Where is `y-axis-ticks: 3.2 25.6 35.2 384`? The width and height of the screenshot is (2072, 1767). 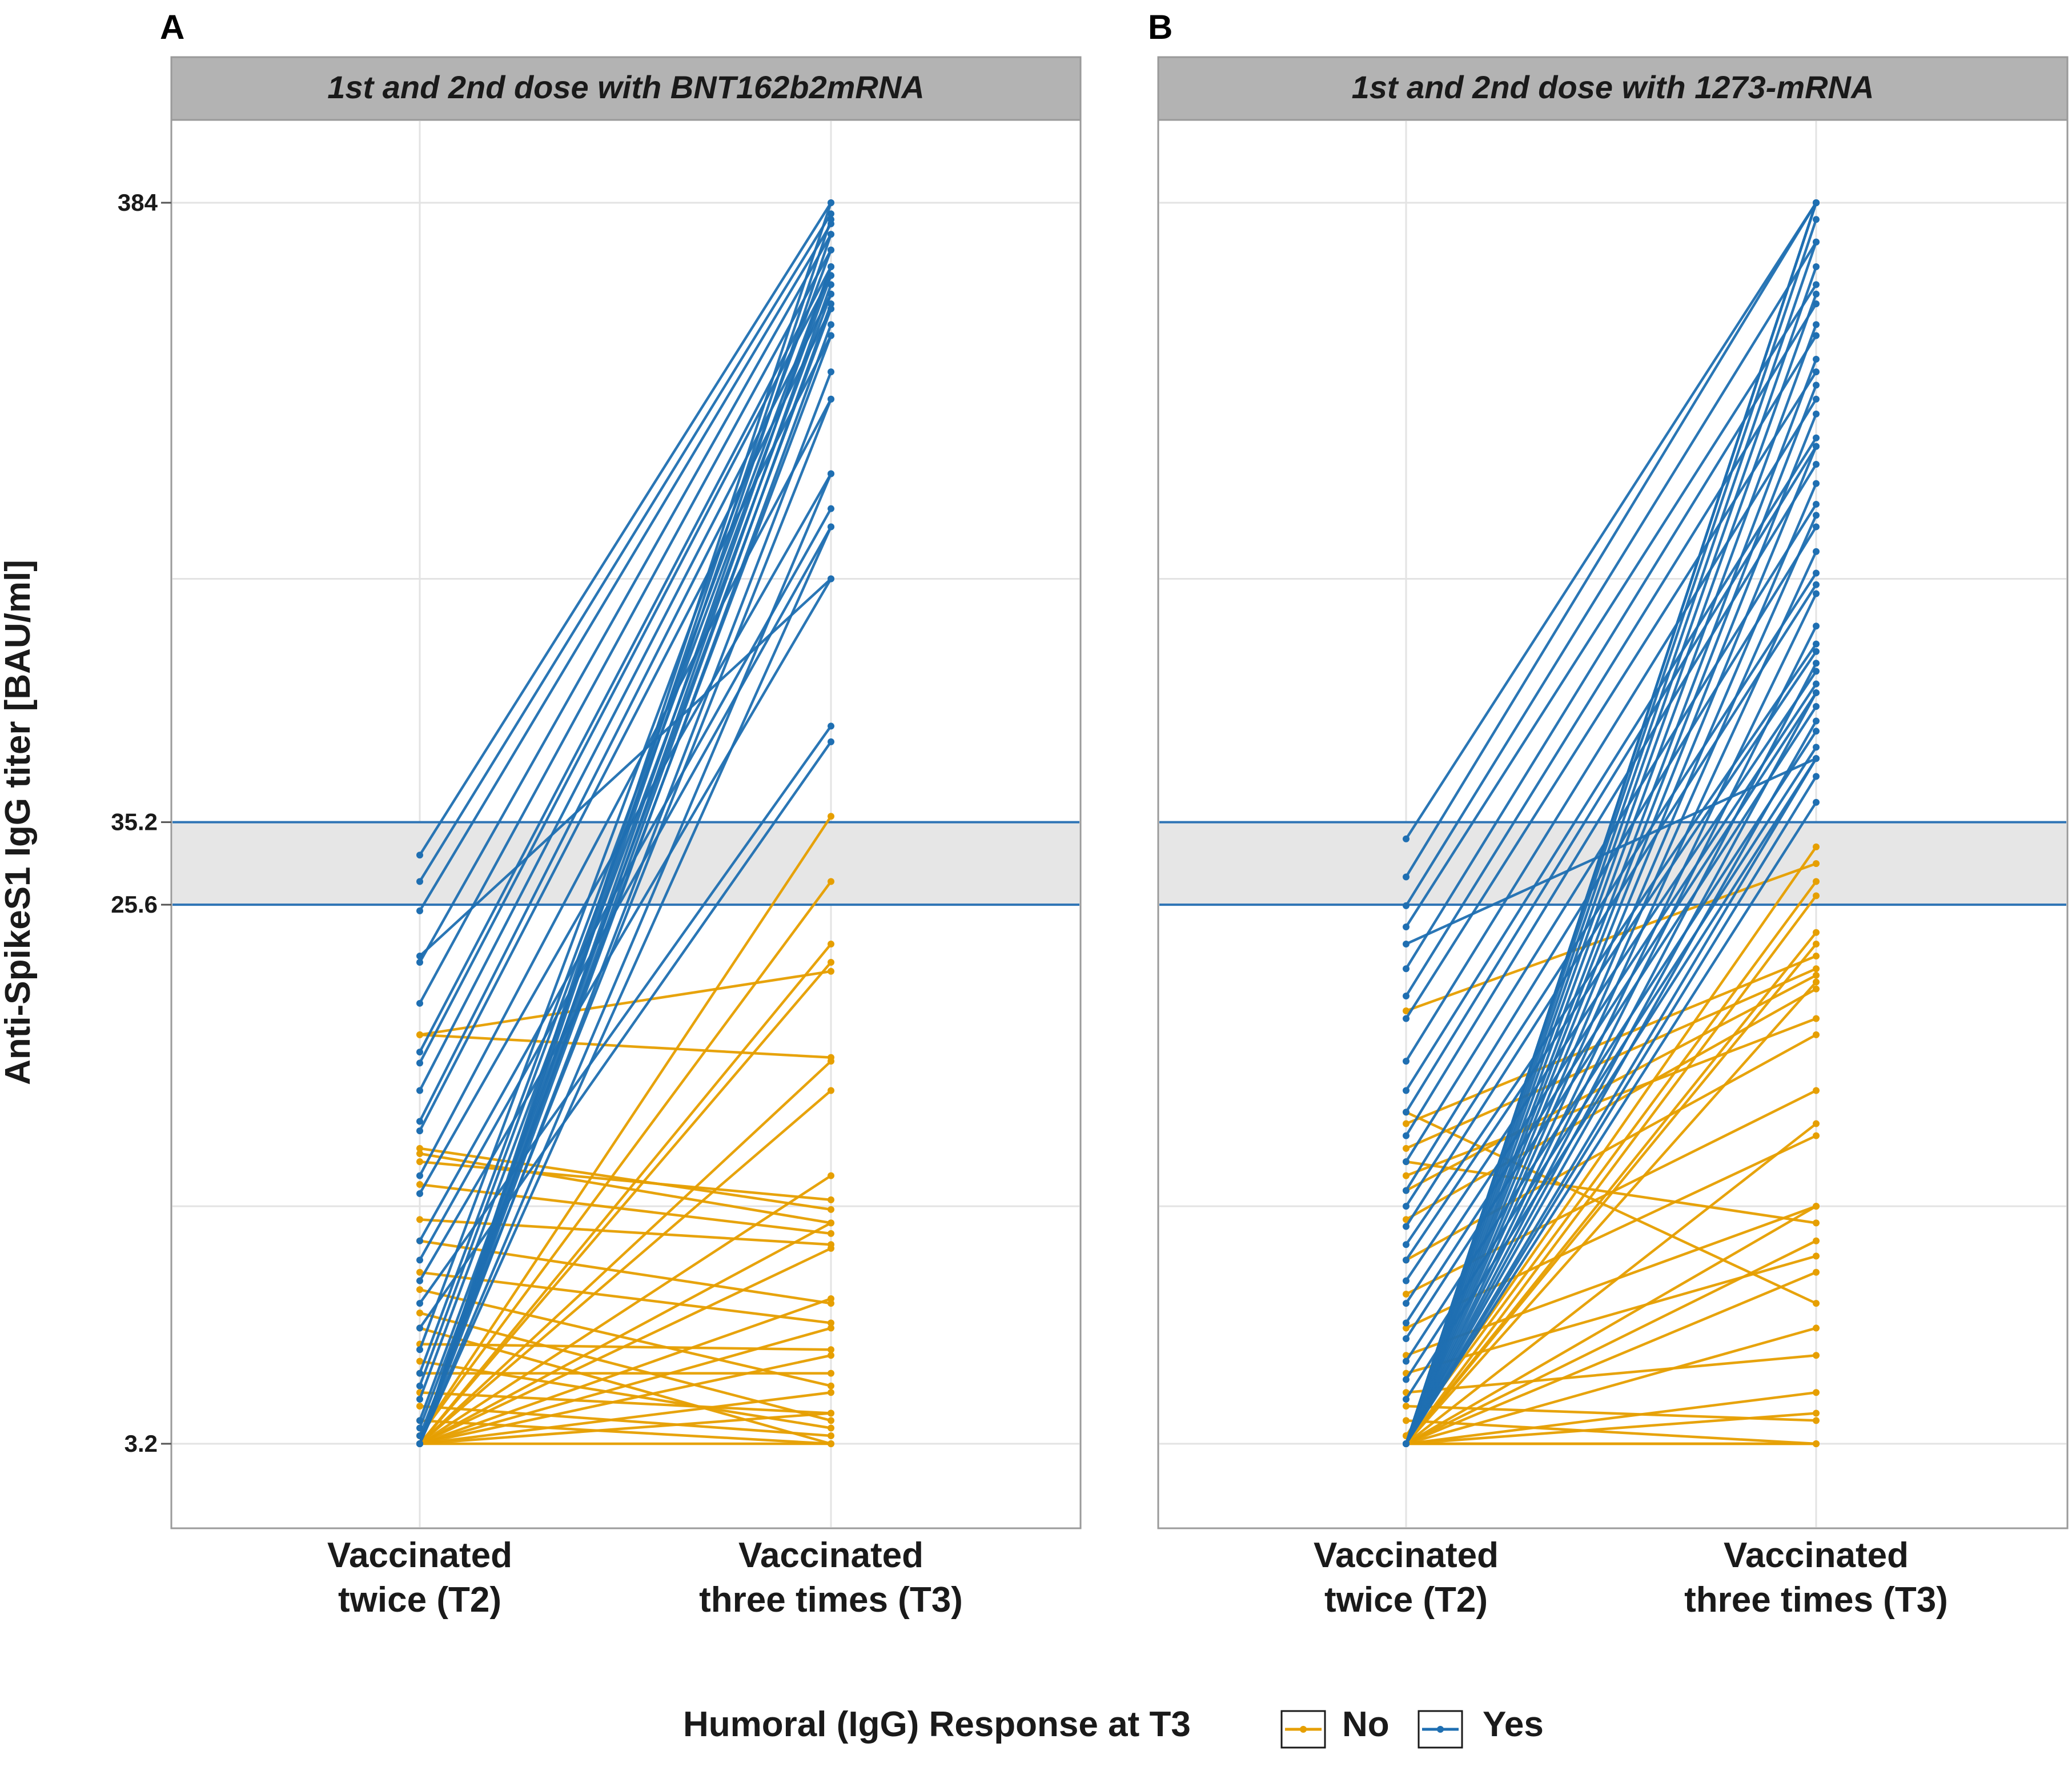
y-axis-ticks: 3.2 25.6 35.2 384 is located at coordinates (141, 823).